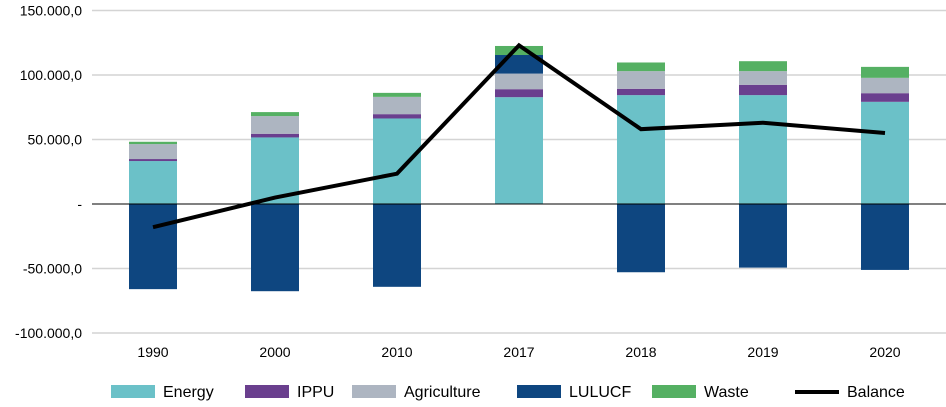 This screenshot has width=946, height=407. I want to click on bar-ippu-2018, so click(641, 92).